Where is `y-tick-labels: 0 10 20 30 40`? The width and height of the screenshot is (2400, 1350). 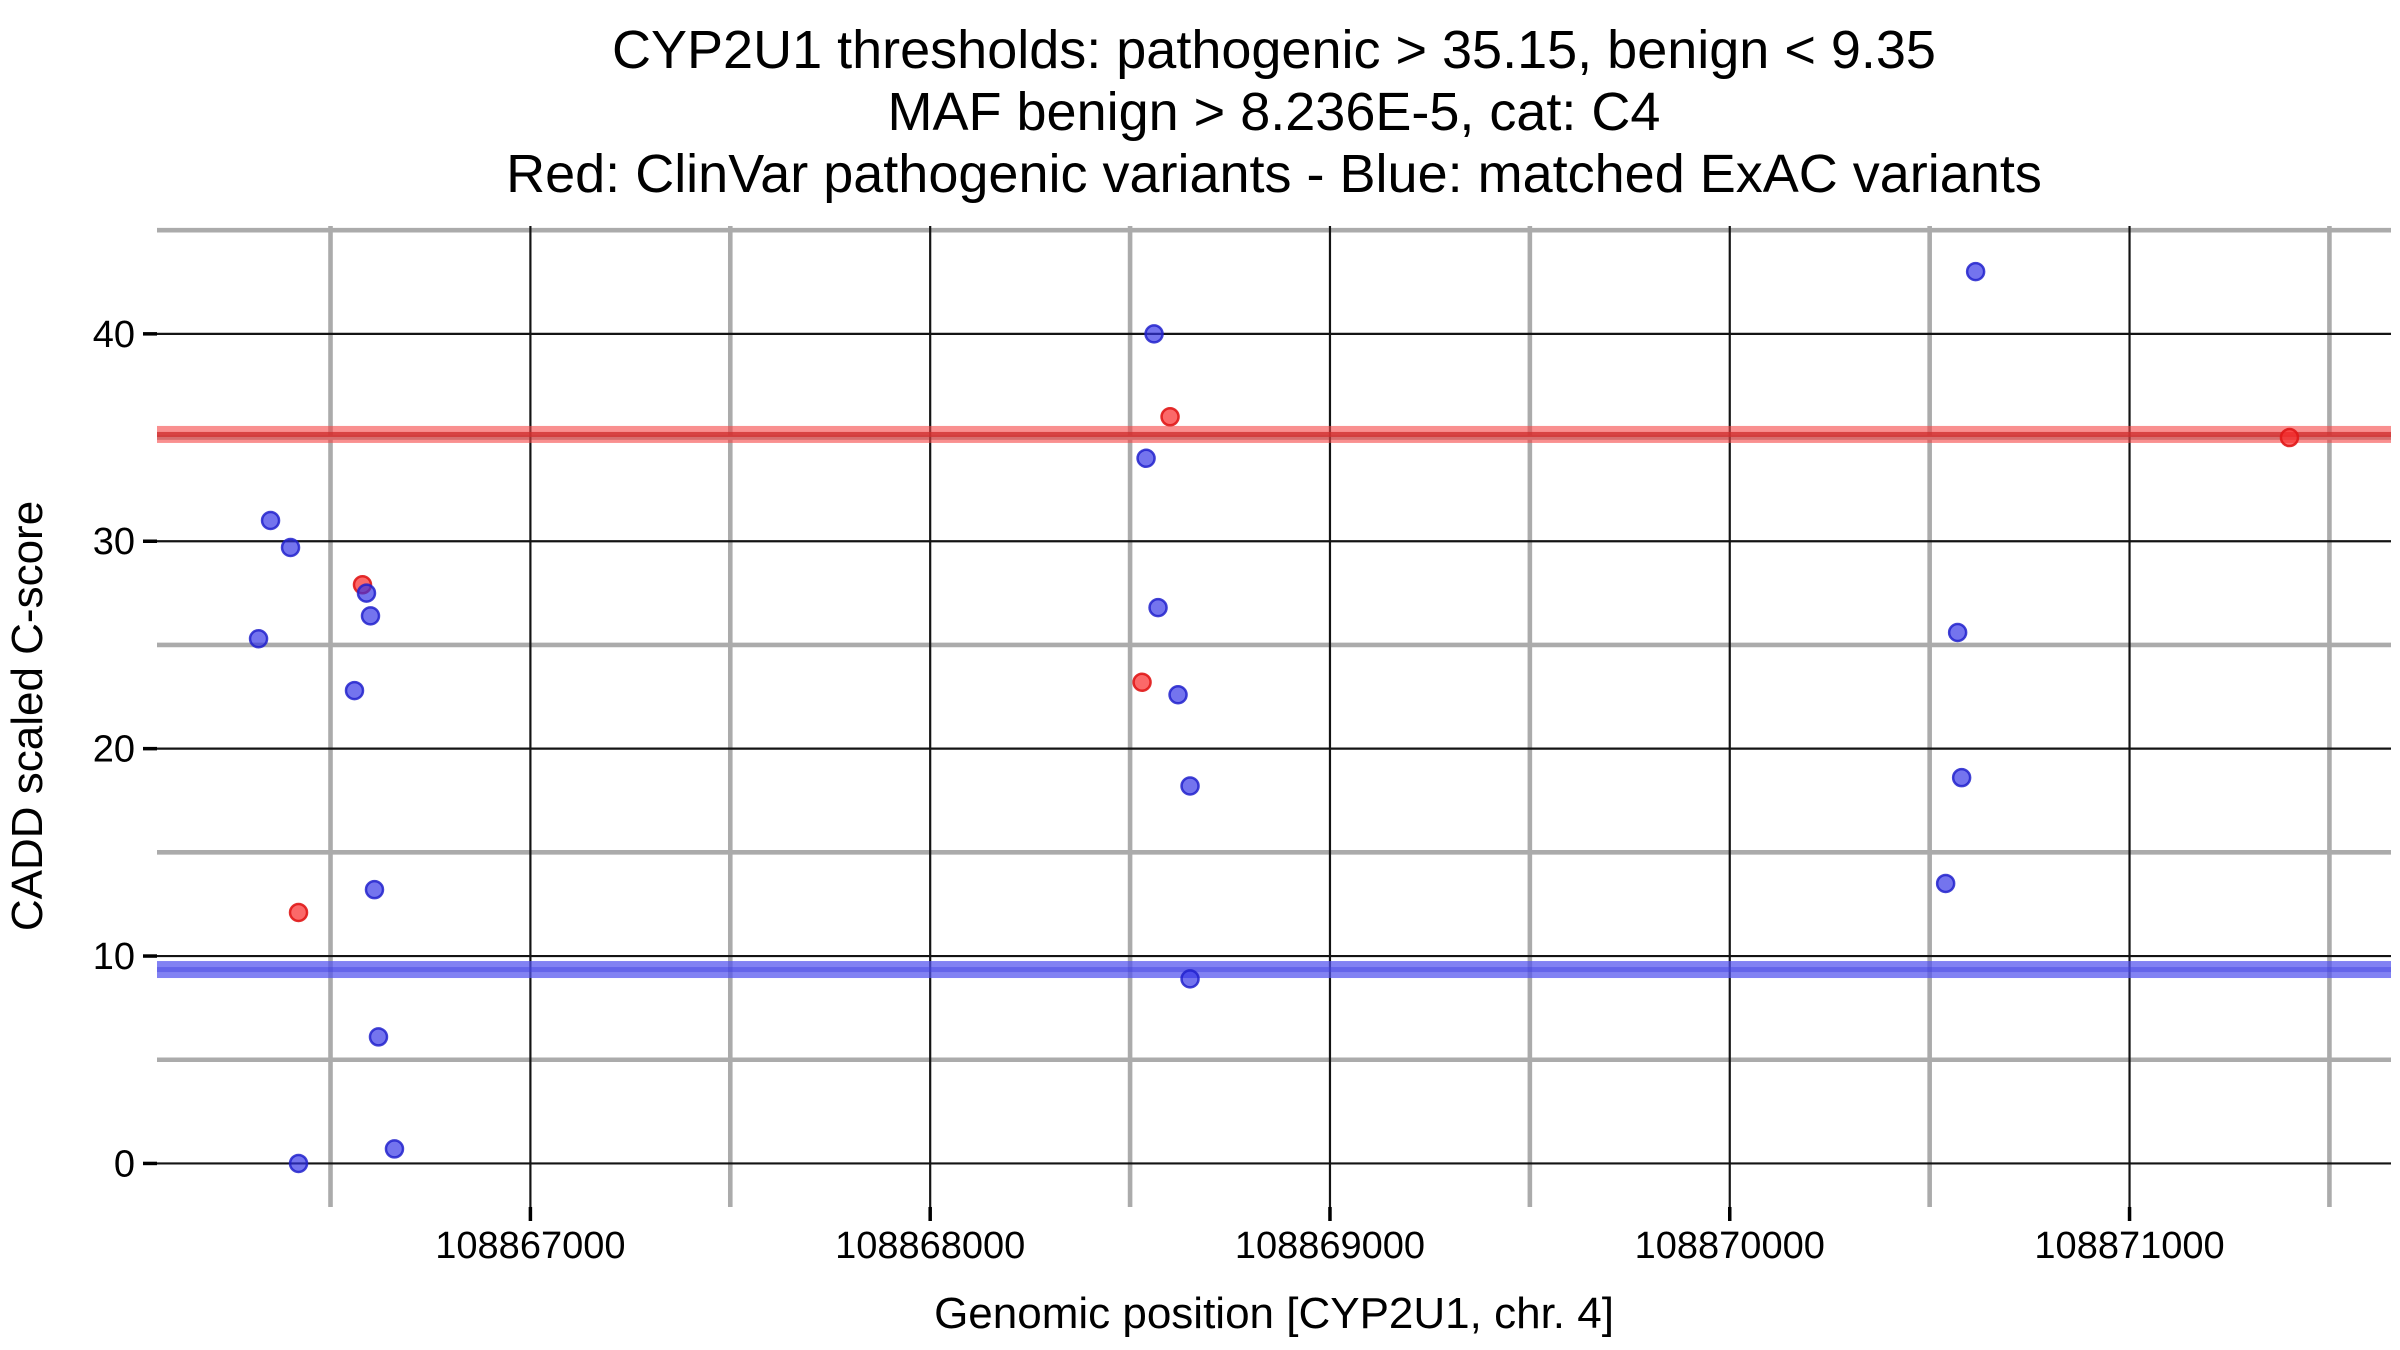 y-tick-labels: 0 10 20 30 40 is located at coordinates (114, 750).